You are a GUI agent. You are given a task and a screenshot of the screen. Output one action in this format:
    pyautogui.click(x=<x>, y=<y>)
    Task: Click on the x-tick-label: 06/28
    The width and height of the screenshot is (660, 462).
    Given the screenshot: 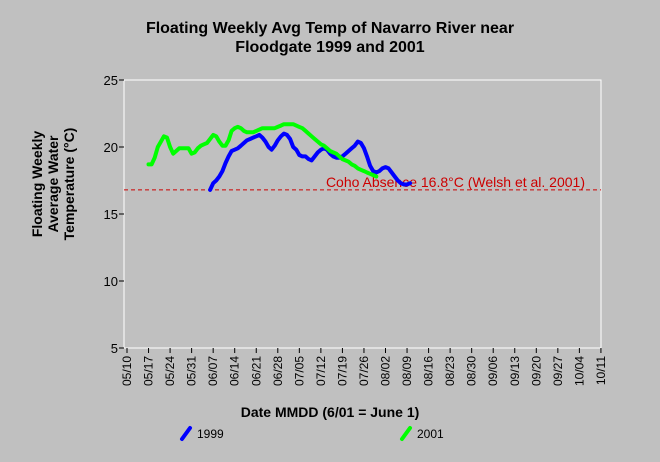 What is the action you would take?
    pyautogui.click(x=278, y=371)
    